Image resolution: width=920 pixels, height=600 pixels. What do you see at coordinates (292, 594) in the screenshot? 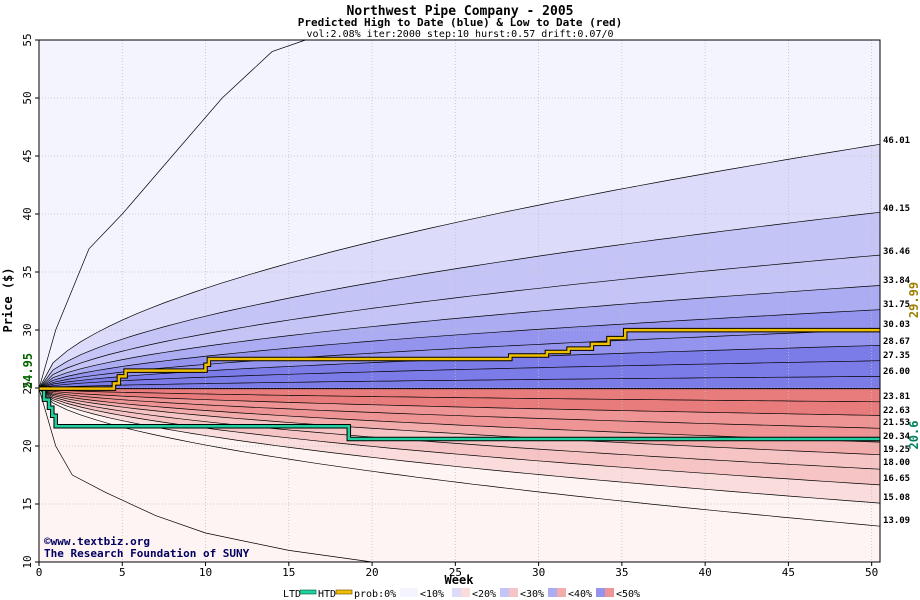
I see `legend-ltd-label: LTD` at bounding box center [292, 594].